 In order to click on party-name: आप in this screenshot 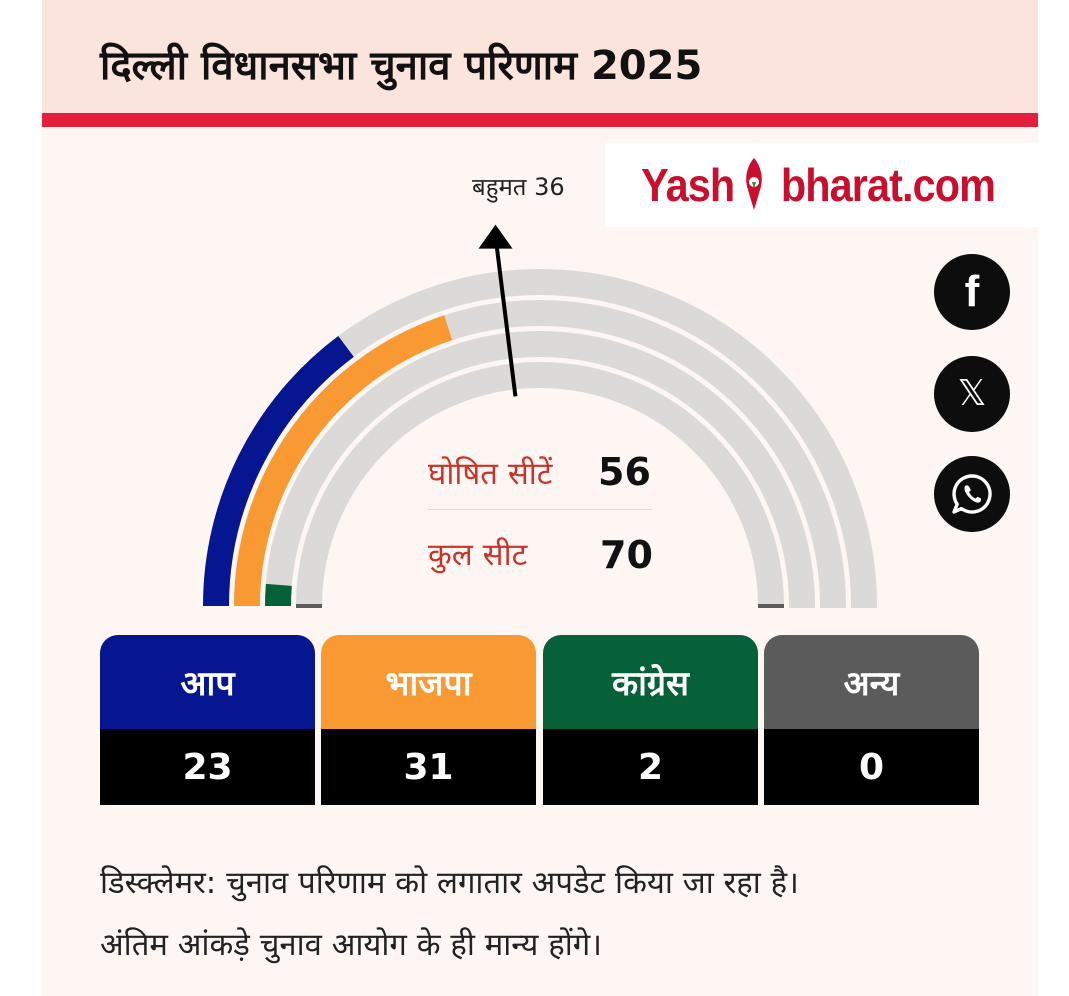, I will do `click(207, 682)`.